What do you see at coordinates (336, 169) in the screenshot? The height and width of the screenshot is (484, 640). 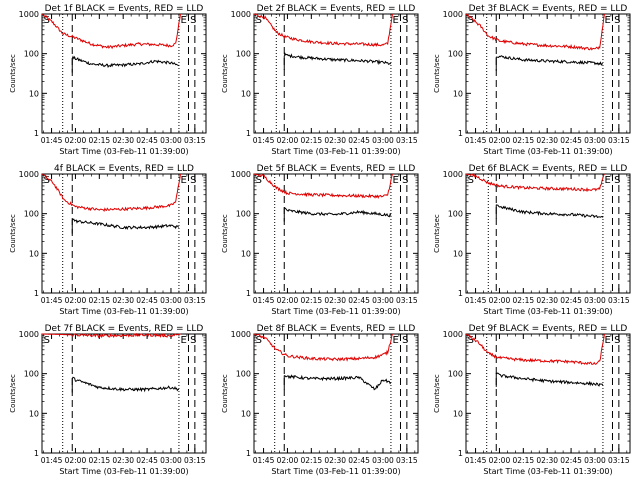 I see `chart-title: Det 5f BLACK = Events, RED = LLD` at bounding box center [336, 169].